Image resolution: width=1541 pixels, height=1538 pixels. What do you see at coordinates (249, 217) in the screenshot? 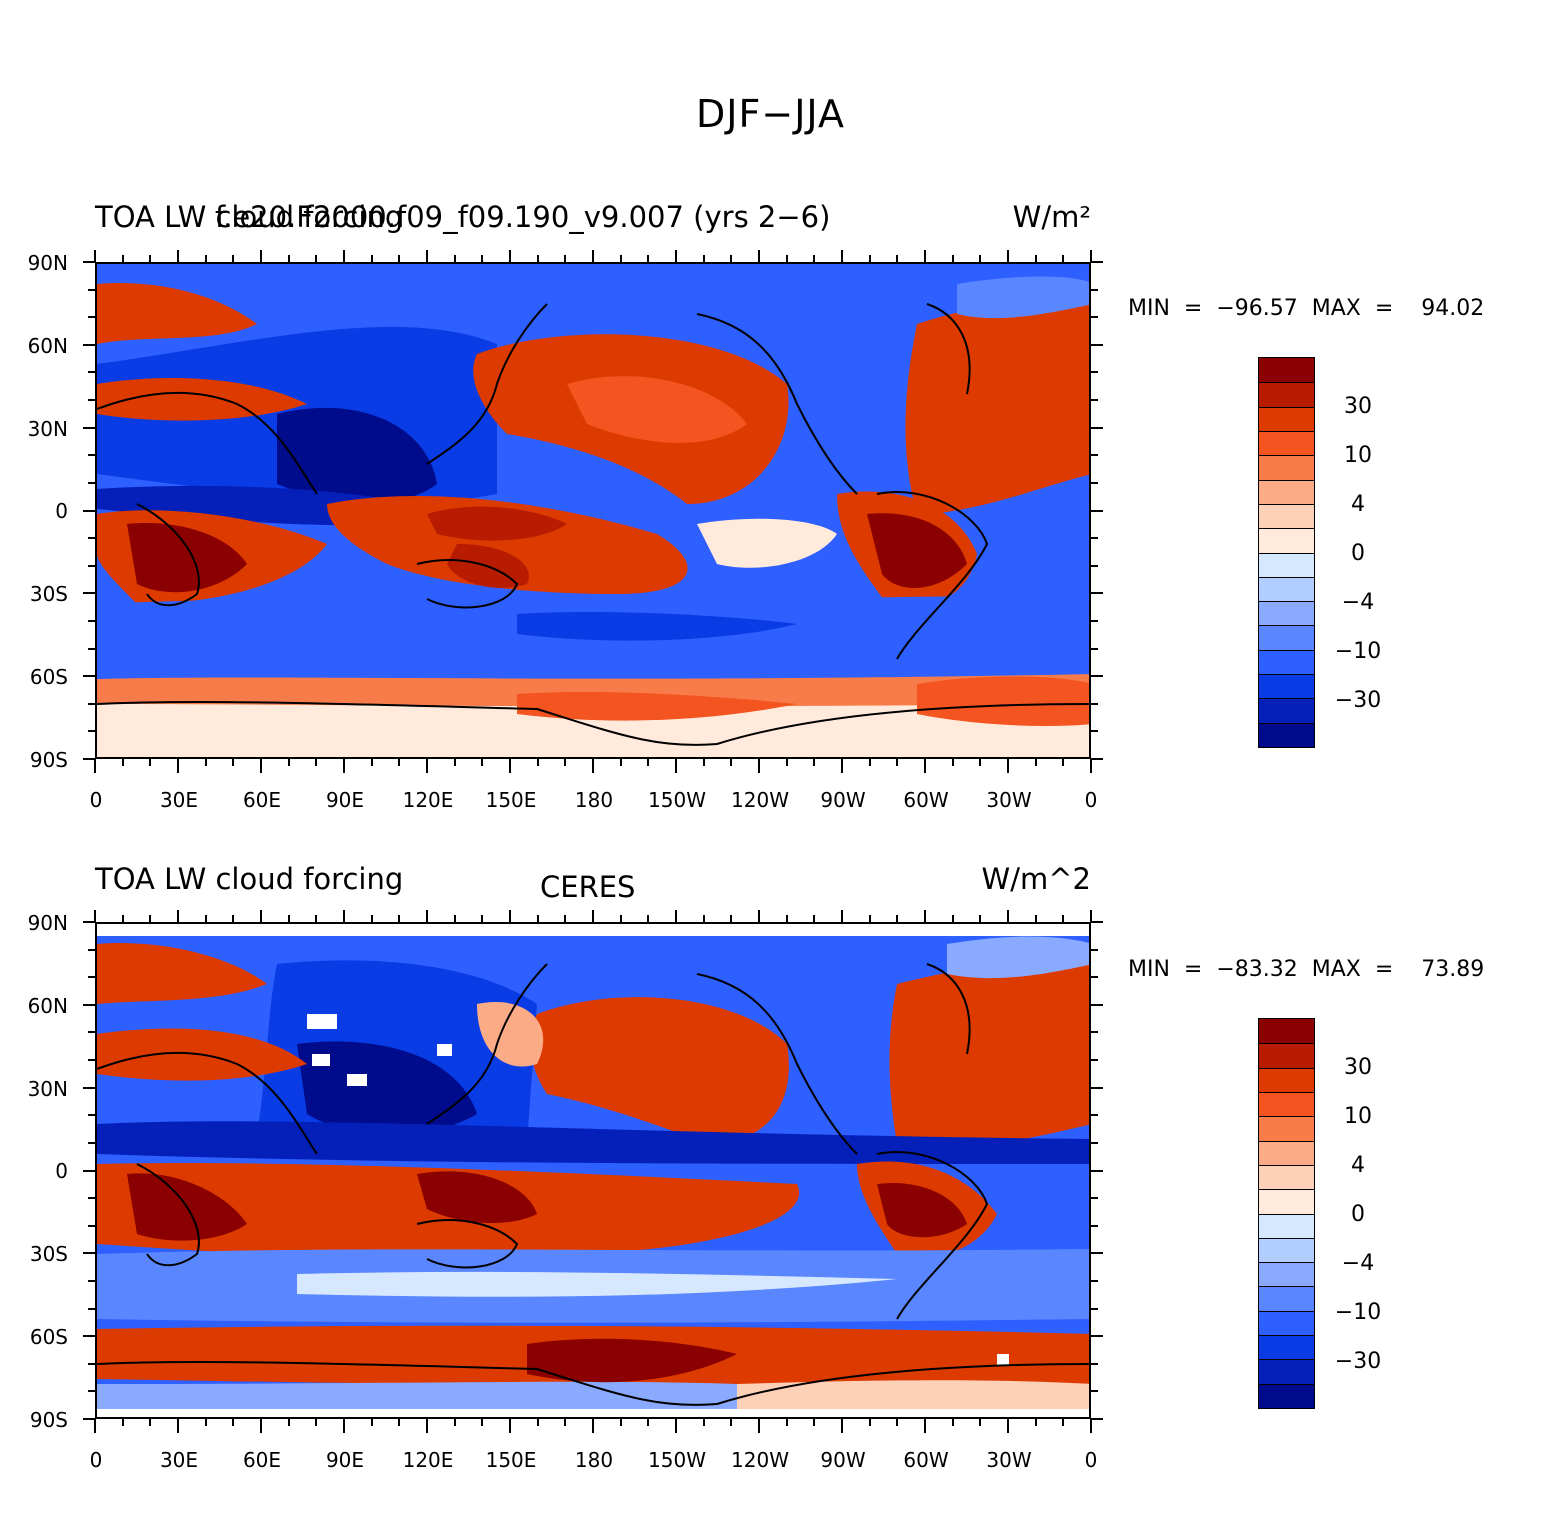
I see `panel-1-variable-title: TOA LW cloud forcing` at bounding box center [249, 217].